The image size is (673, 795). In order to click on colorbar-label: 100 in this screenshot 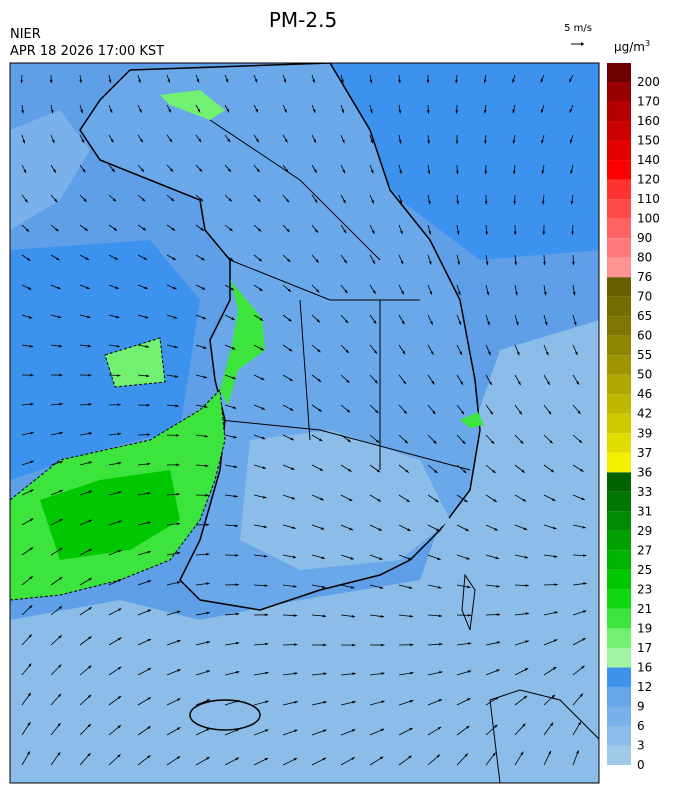, I will do `click(648, 219)`.